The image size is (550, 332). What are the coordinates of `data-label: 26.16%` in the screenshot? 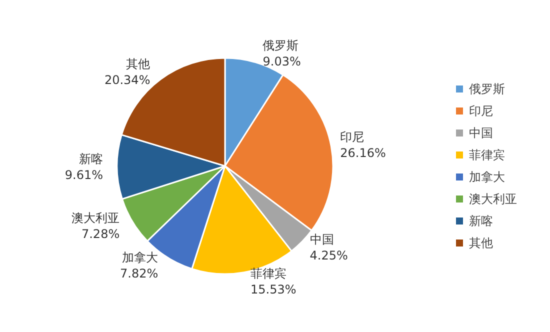 It's located at (363, 153).